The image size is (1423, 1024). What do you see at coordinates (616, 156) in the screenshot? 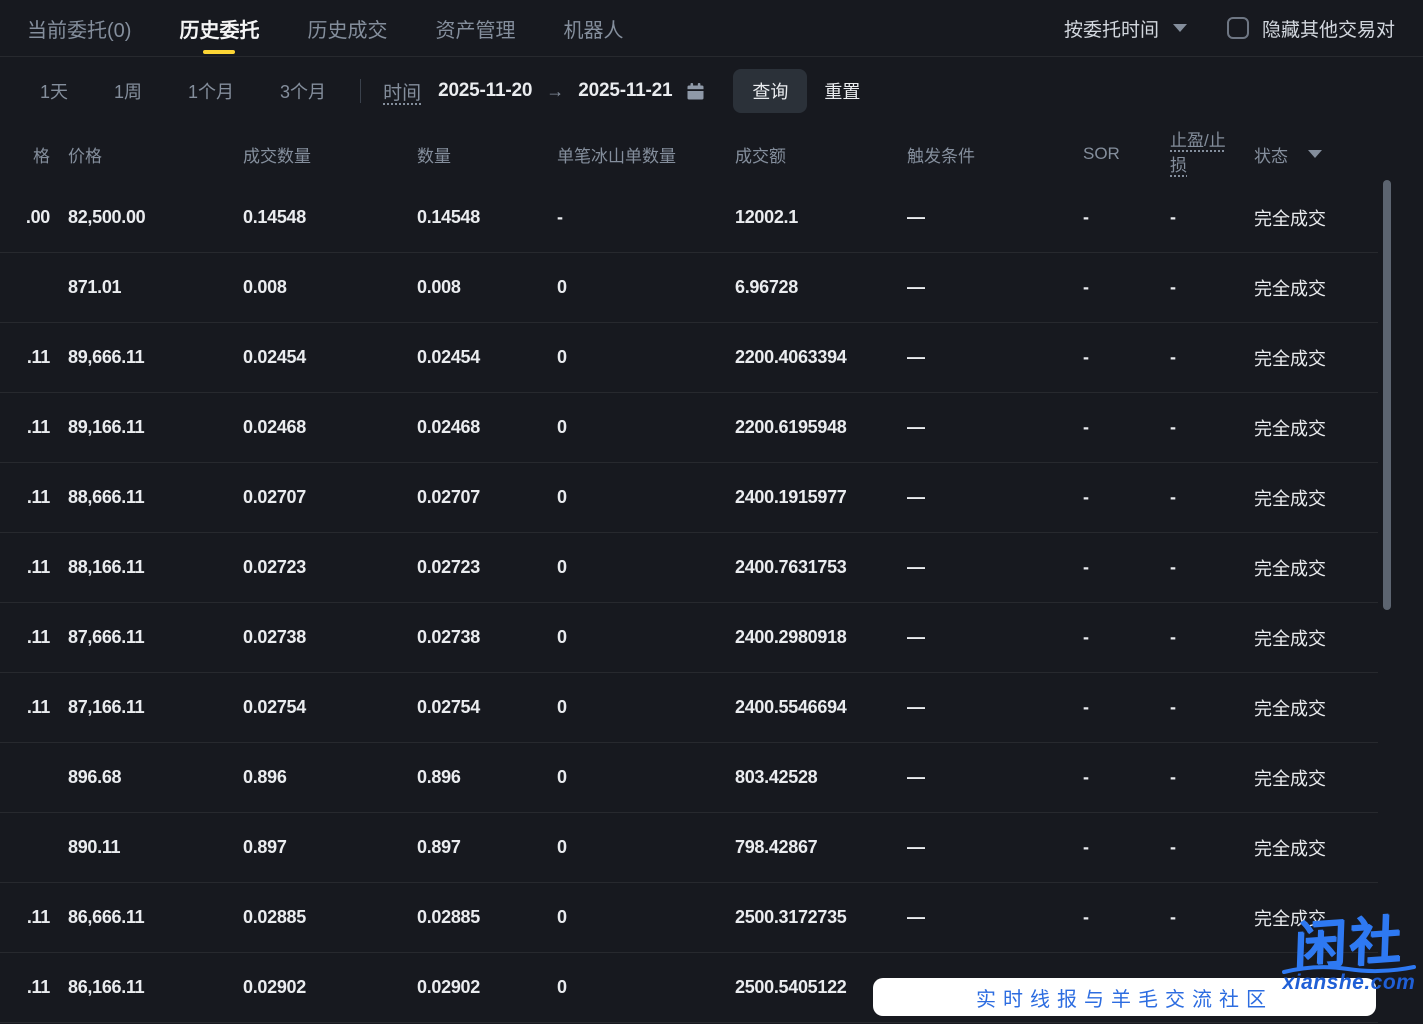
I see `col-header-iceberg-qty: 单笔冰山单数量` at bounding box center [616, 156].